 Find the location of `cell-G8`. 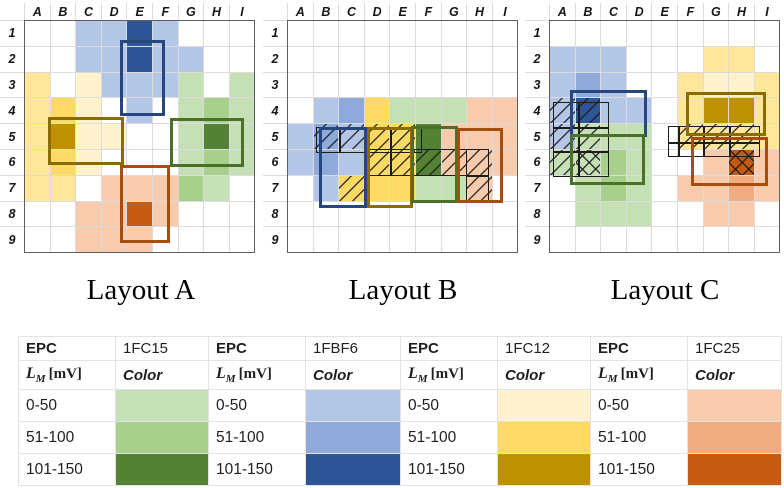

cell-G8 is located at coordinates (191, 214).